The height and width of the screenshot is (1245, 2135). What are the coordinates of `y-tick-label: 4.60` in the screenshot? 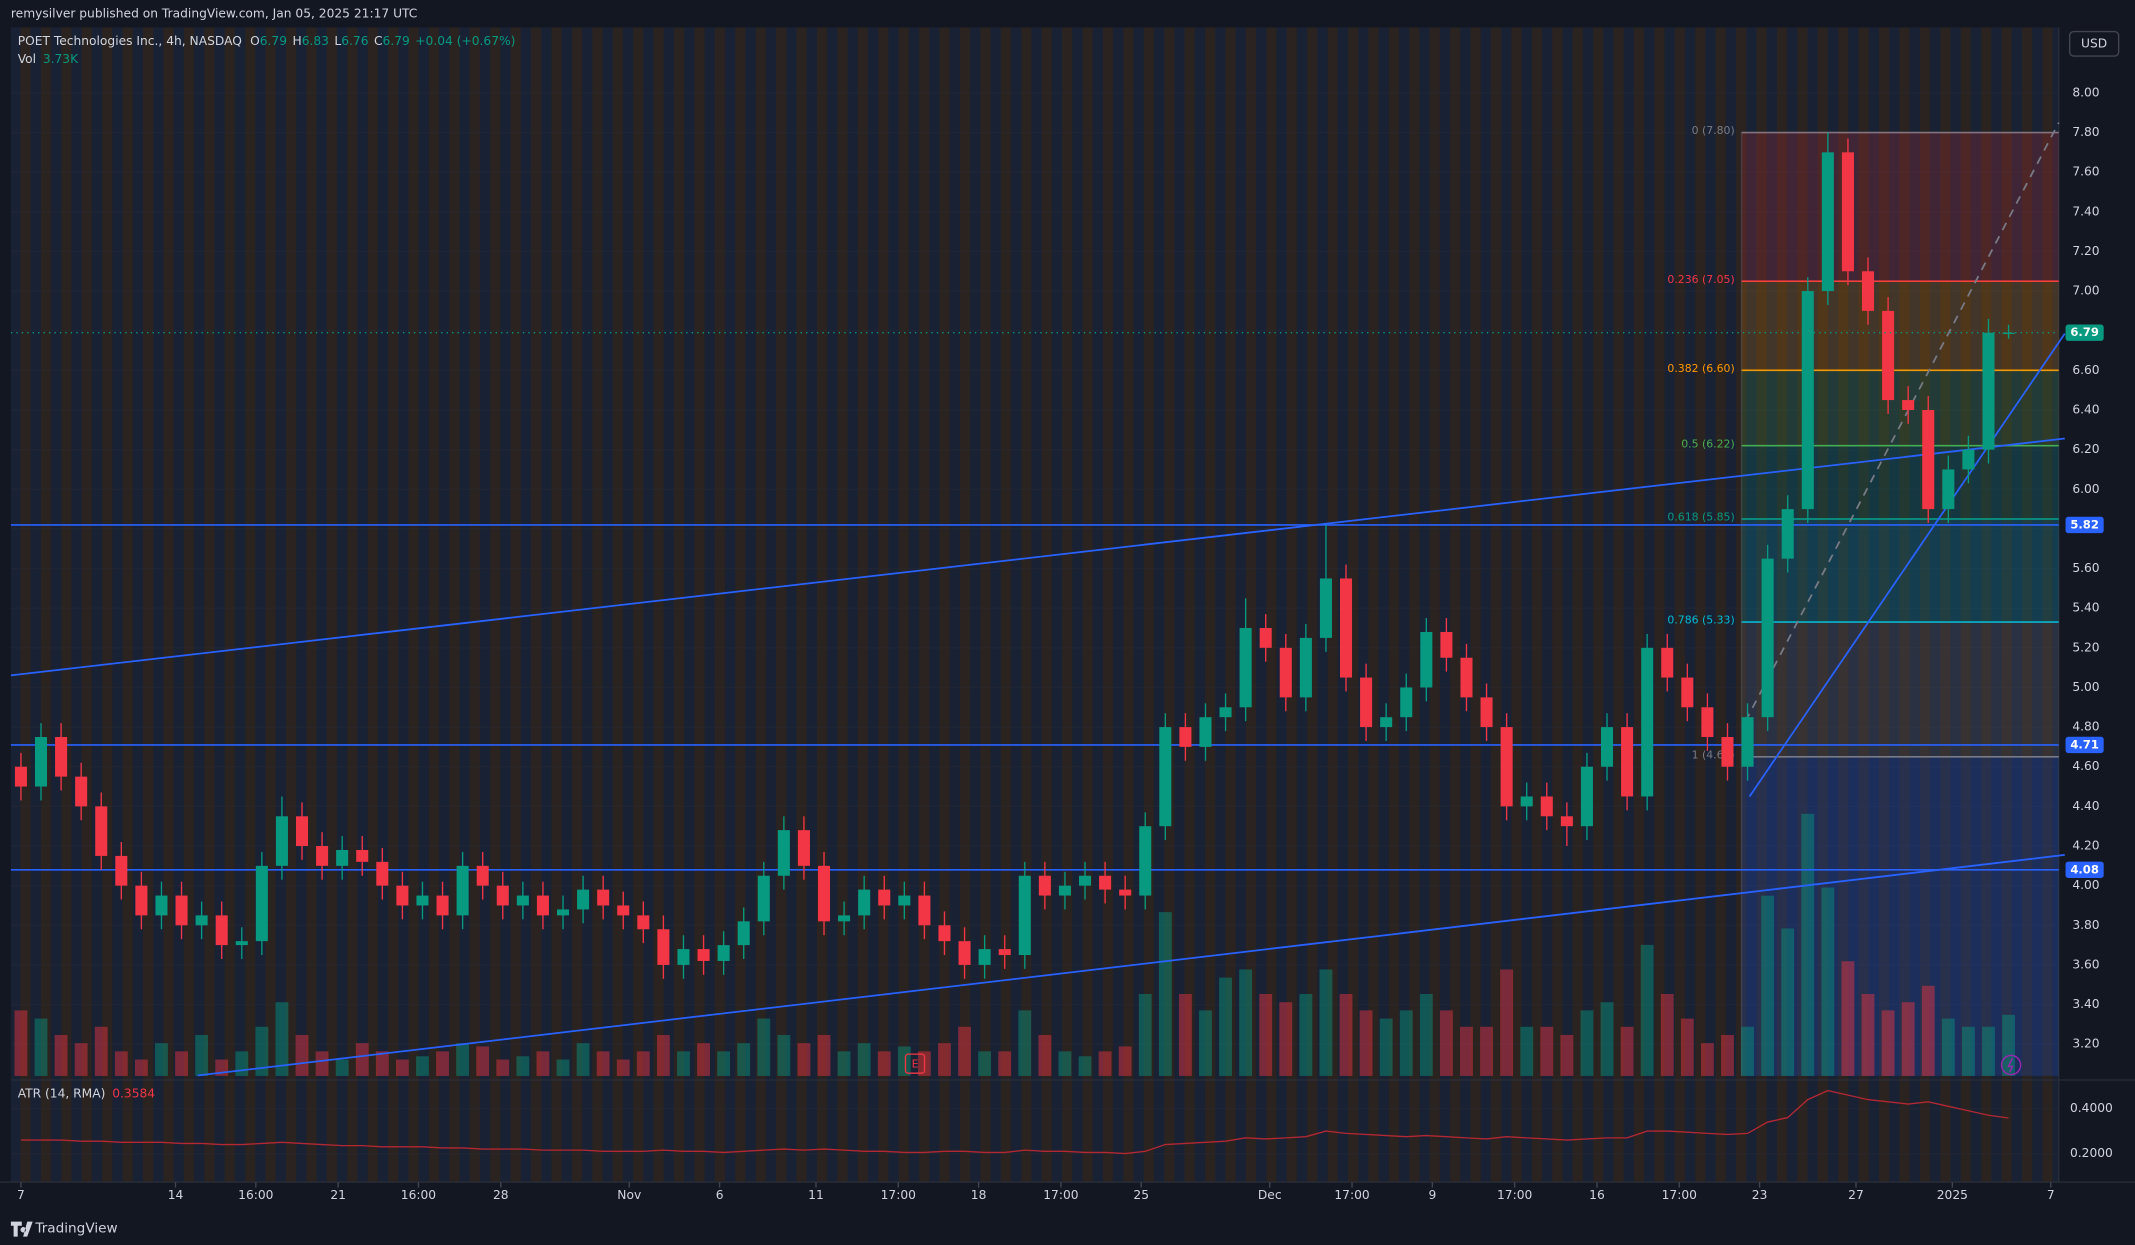 It's located at (2085, 766).